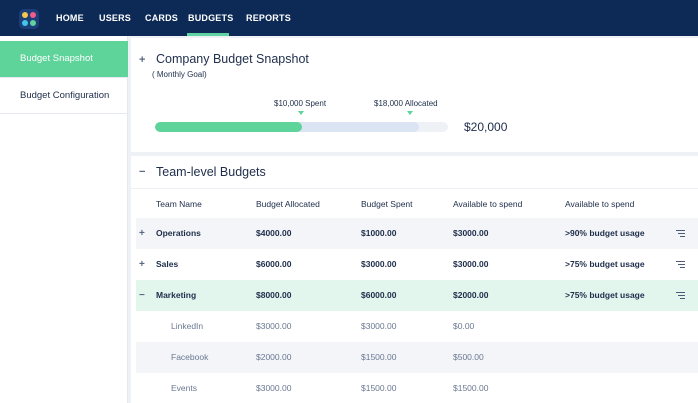 The image size is (698, 403). I want to click on column-header: Budget Allocated, so click(288, 204).